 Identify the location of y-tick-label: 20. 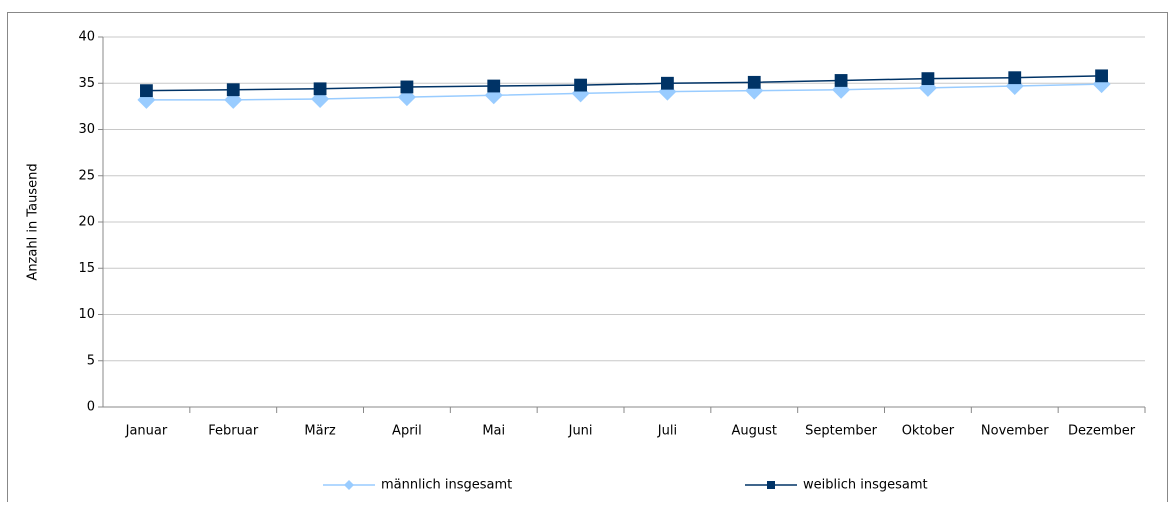
(86, 222).